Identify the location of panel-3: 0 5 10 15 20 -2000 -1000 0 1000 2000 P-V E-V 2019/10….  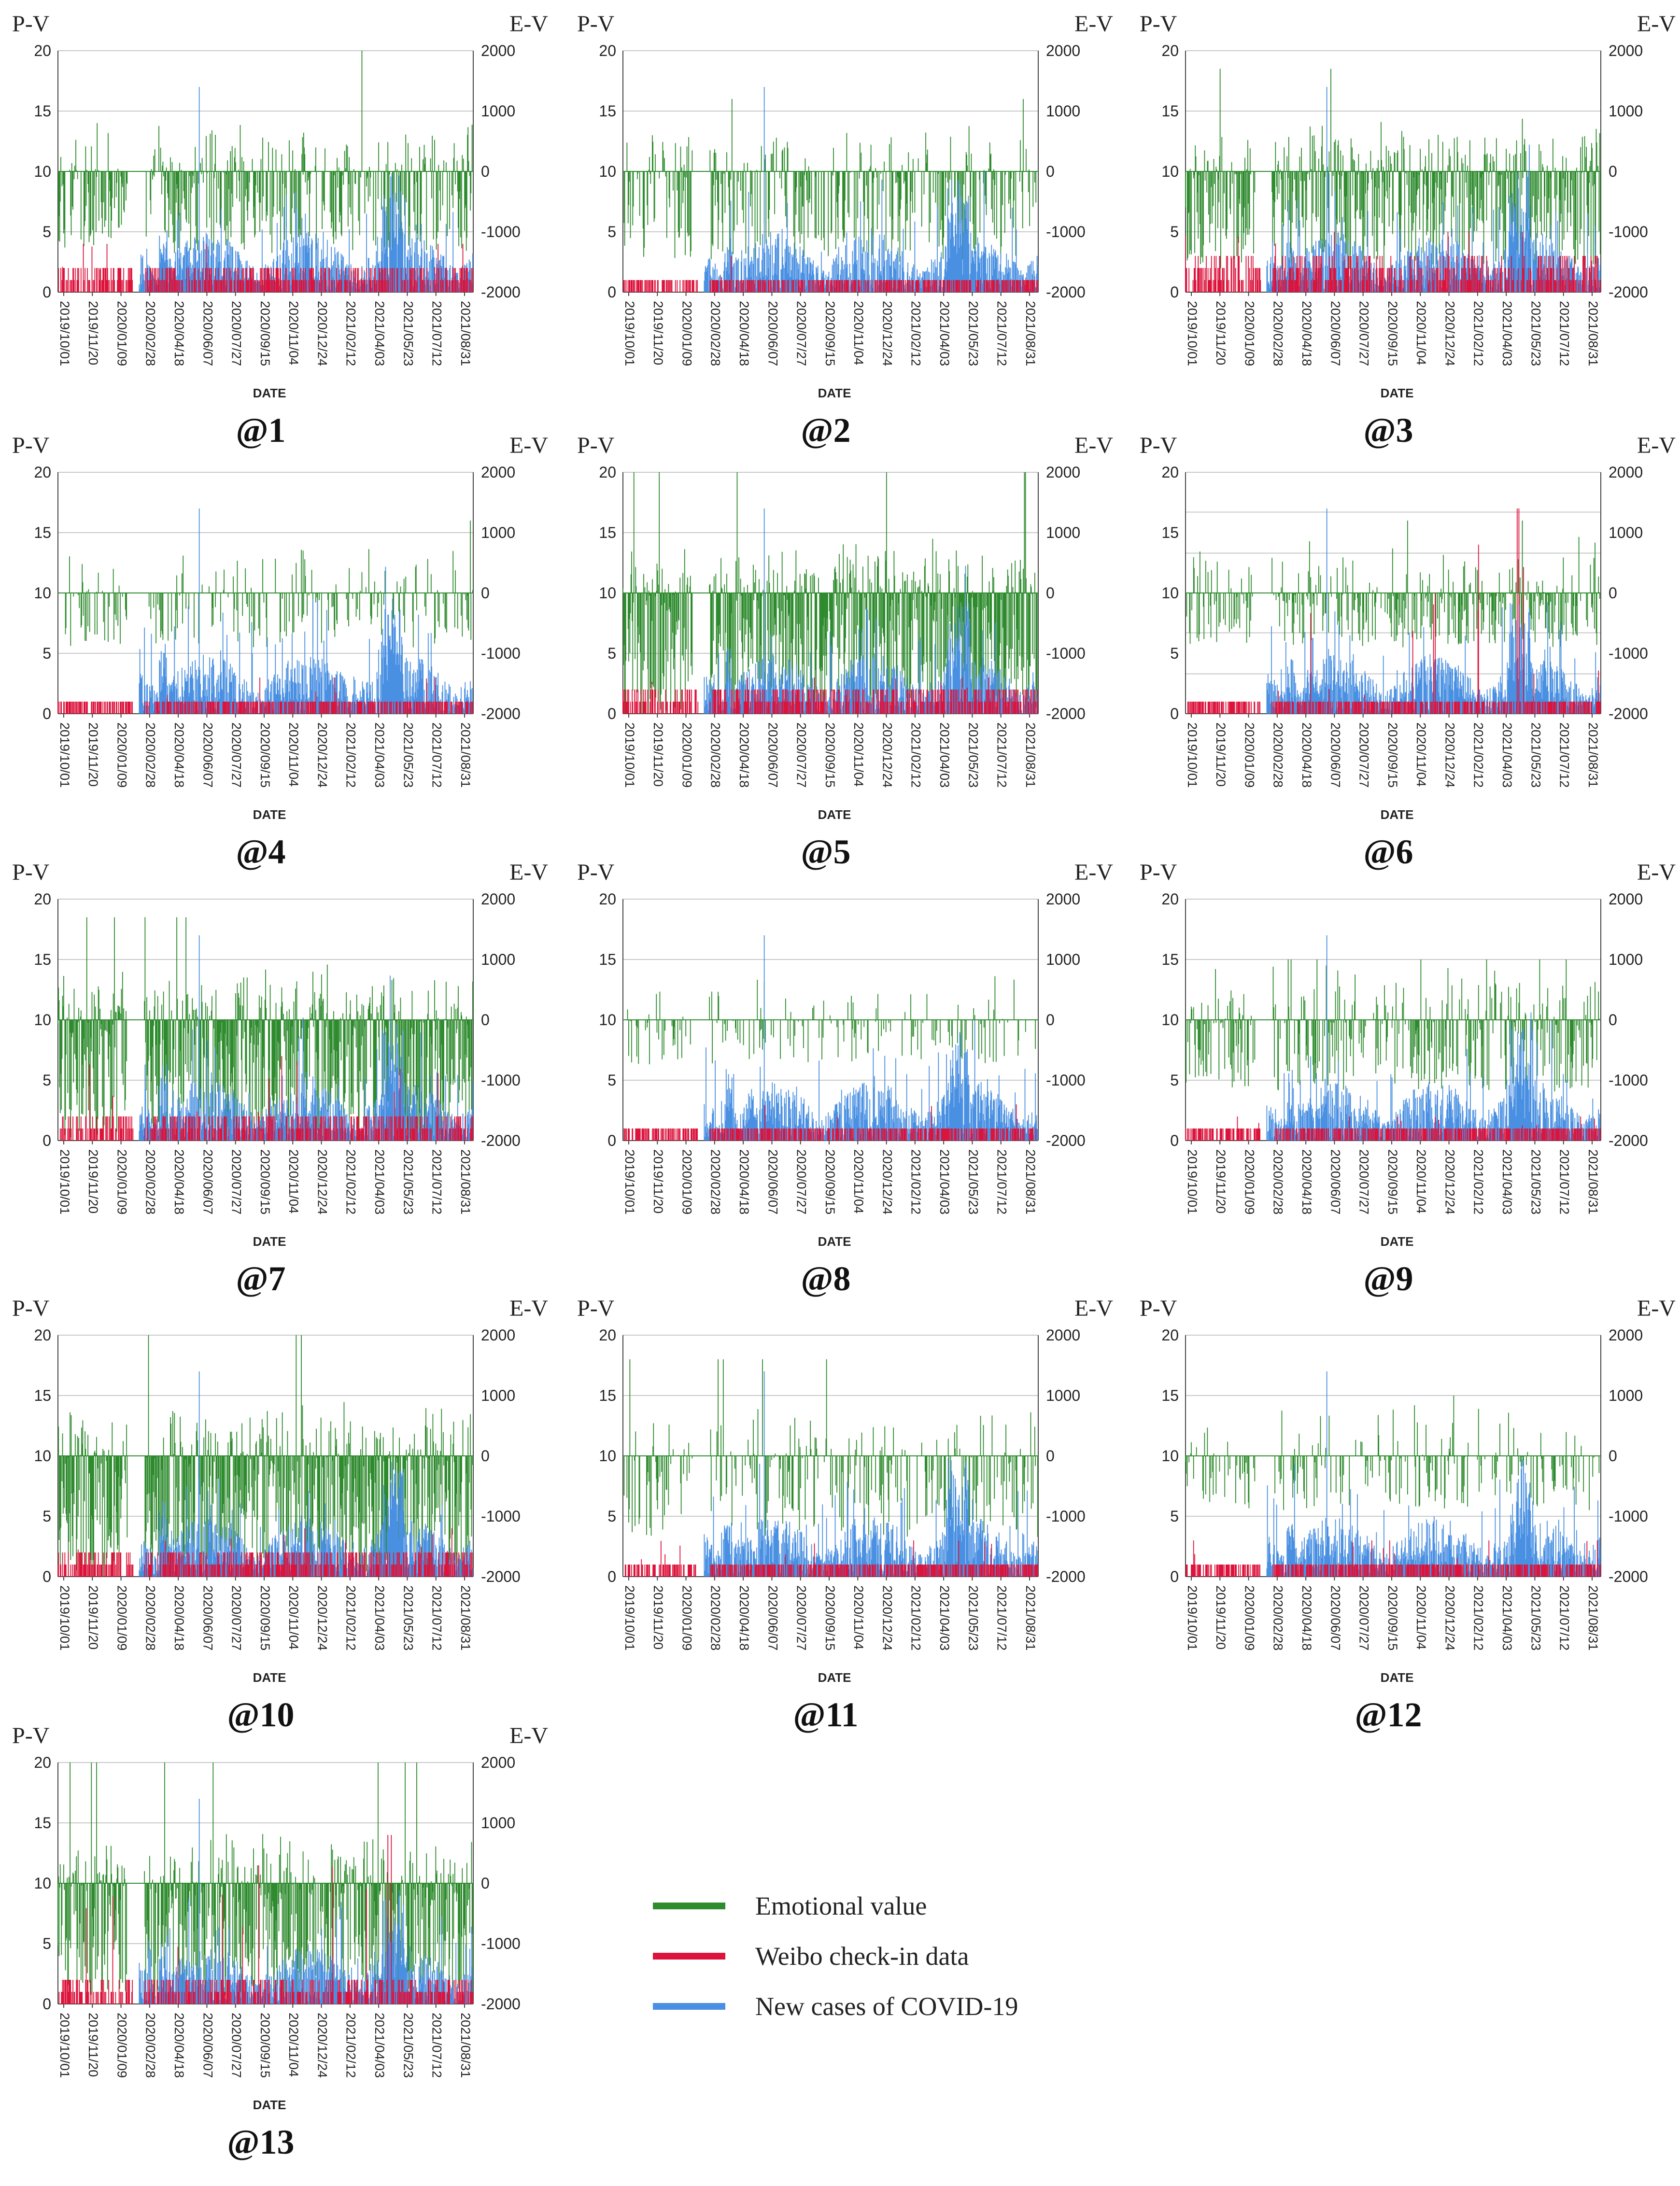
(1408, 231).